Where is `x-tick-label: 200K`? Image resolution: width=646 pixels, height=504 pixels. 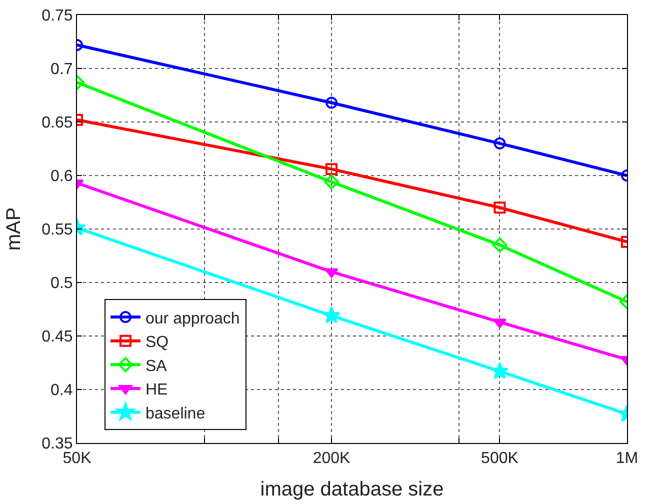
x-tick-label: 200K is located at coordinates (331, 459).